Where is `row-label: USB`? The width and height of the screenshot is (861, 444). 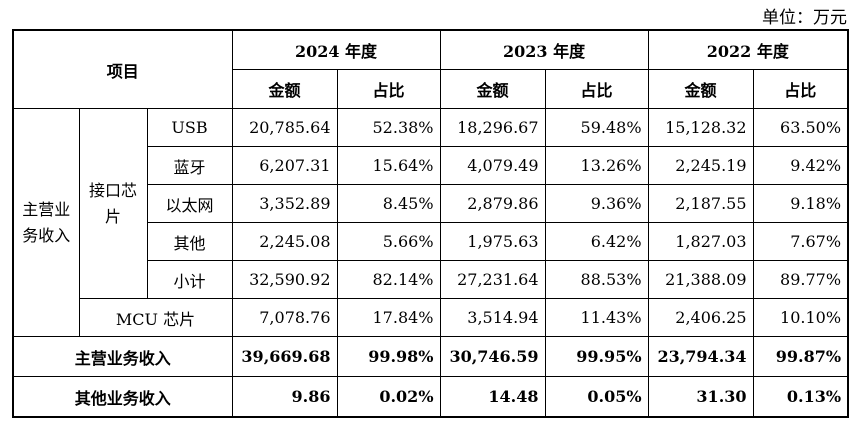
row-label: USB is located at coordinates (189, 127).